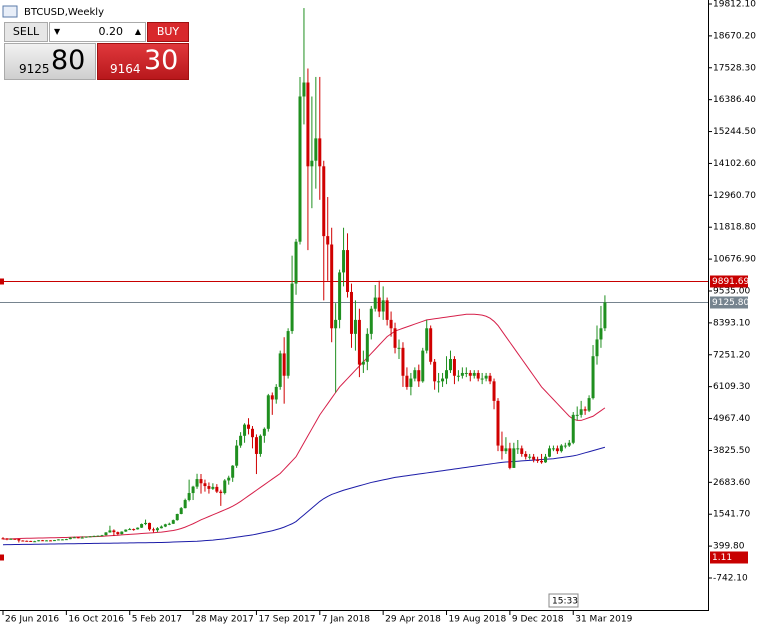 The width and height of the screenshot is (757, 639). Describe the element at coordinates (26, 32) in the screenshot. I see `sell-button: SELL` at that location.